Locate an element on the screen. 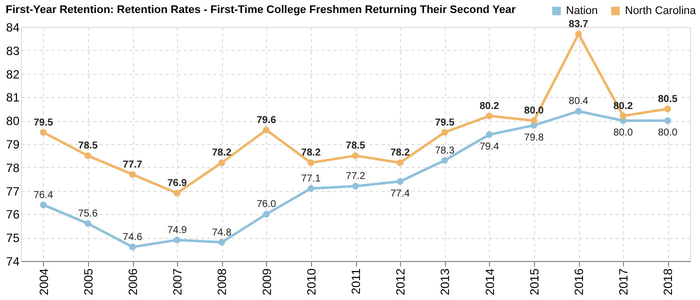 This screenshot has height=300, width=700. data-label: 79.4 is located at coordinates (490, 147).